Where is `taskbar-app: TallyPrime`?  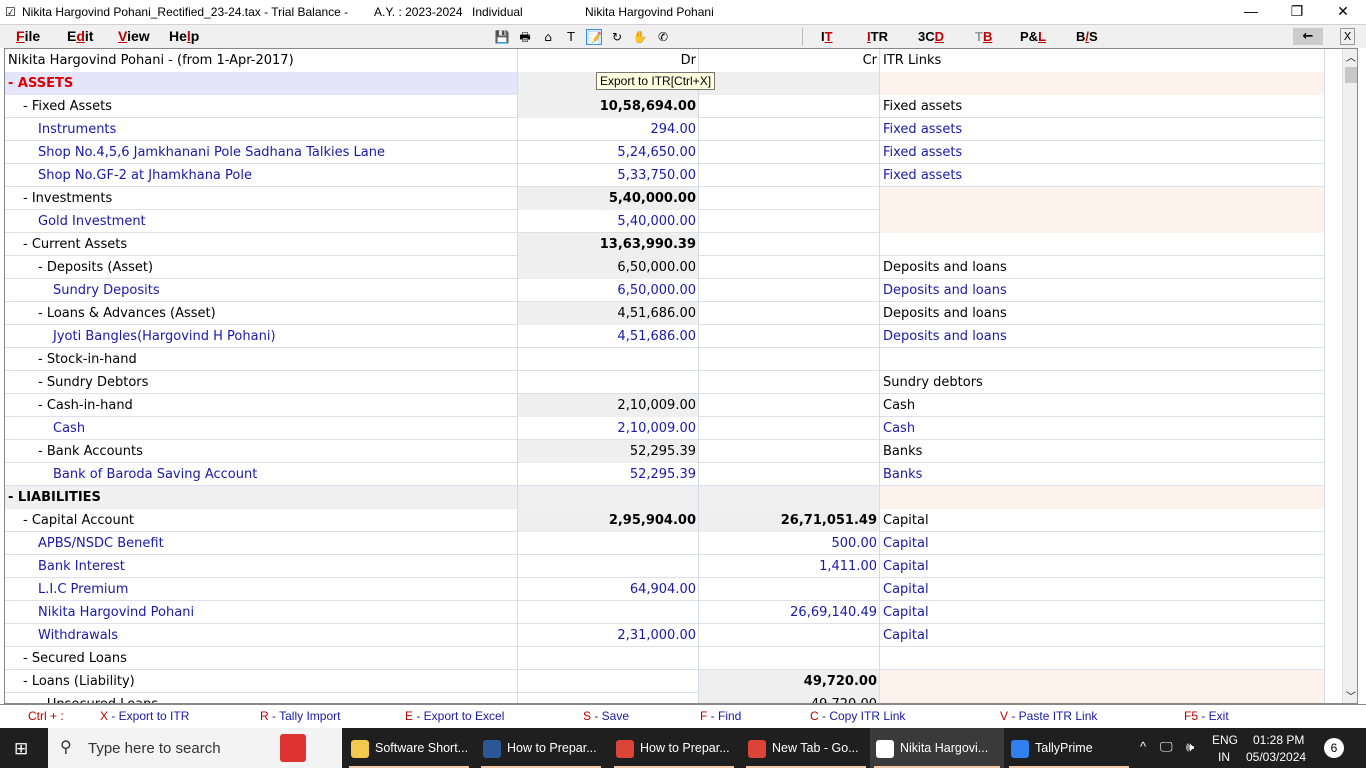 taskbar-app: TallyPrime is located at coordinates (1069, 748).